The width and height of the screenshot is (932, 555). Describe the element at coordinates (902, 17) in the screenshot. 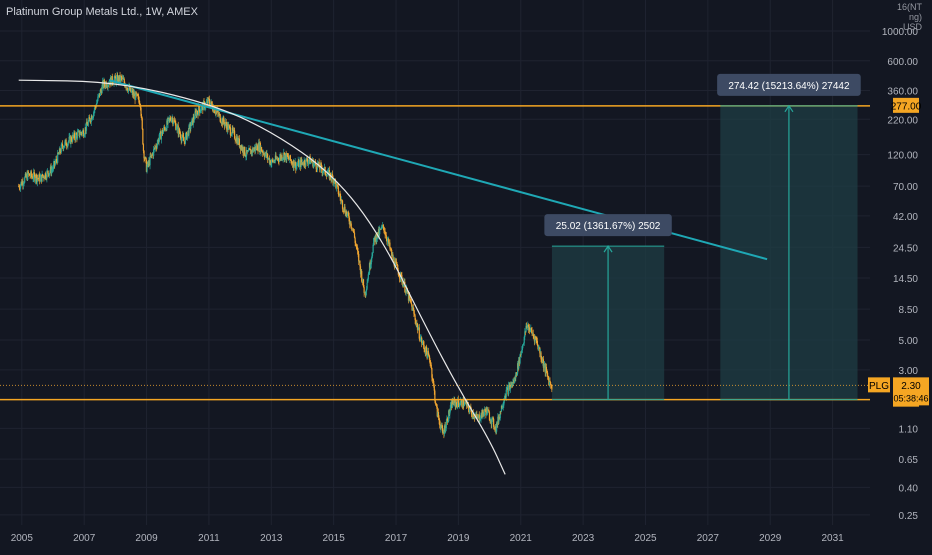

I see `price-axis-units: 16(NT ng) USD` at that location.